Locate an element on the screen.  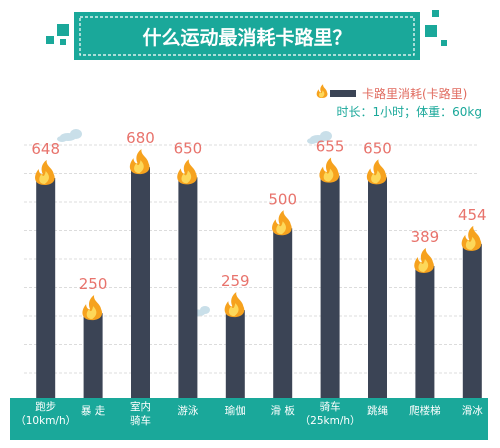
category-label: 跳绳 is located at coordinates (377, 410).